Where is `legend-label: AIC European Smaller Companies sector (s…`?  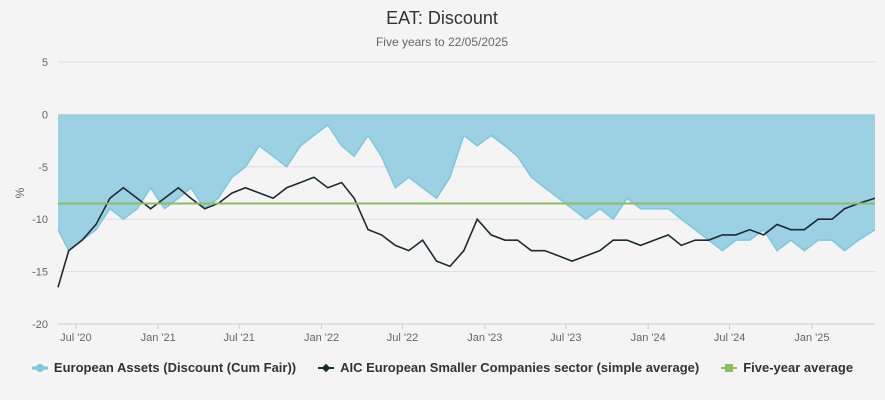
legend-label: AIC European Smaller Companies sector (s… is located at coordinates (520, 367).